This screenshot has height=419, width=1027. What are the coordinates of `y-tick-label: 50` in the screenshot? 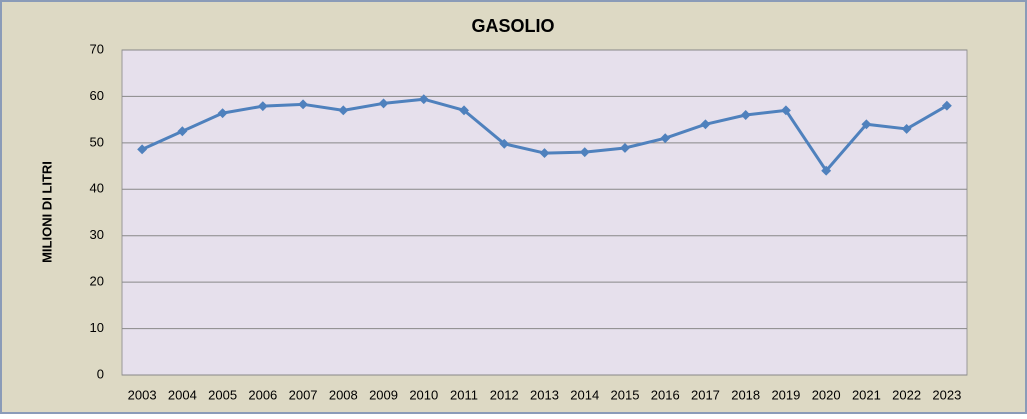 It's located at (97, 141).